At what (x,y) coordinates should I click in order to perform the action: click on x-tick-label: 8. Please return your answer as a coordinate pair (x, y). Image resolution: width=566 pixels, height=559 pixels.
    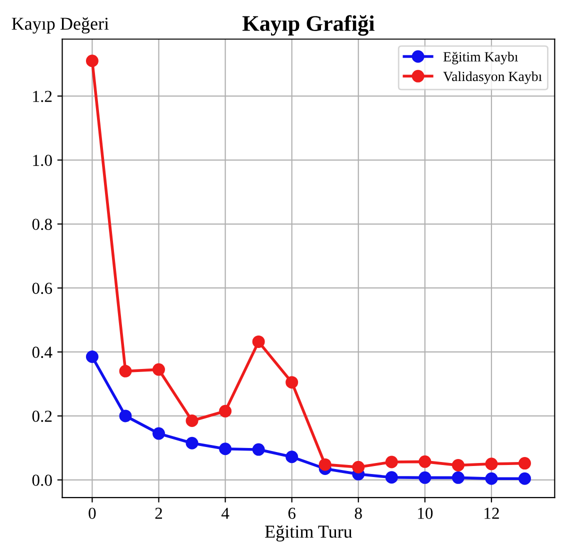
    Looking at the image, I should click on (358, 513).